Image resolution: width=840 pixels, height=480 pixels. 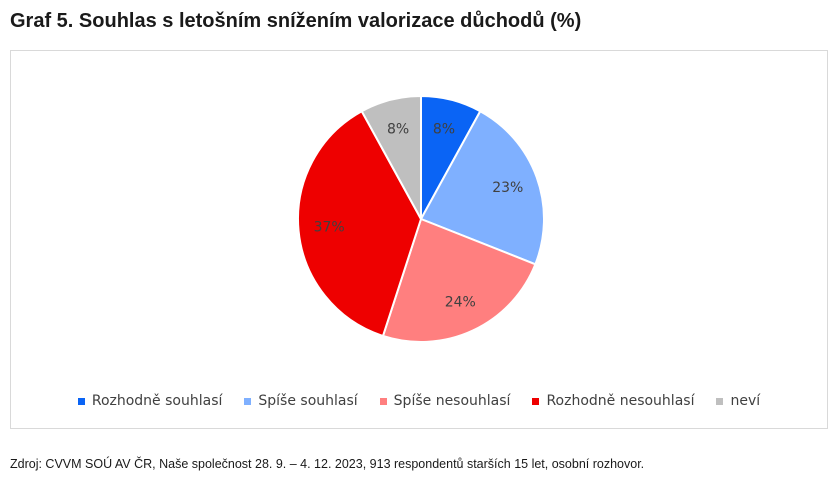 What do you see at coordinates (452, 401) in the screenshot?
I see `legend-label: Spíše nesouhlasí` at bounding box center [452, 401].